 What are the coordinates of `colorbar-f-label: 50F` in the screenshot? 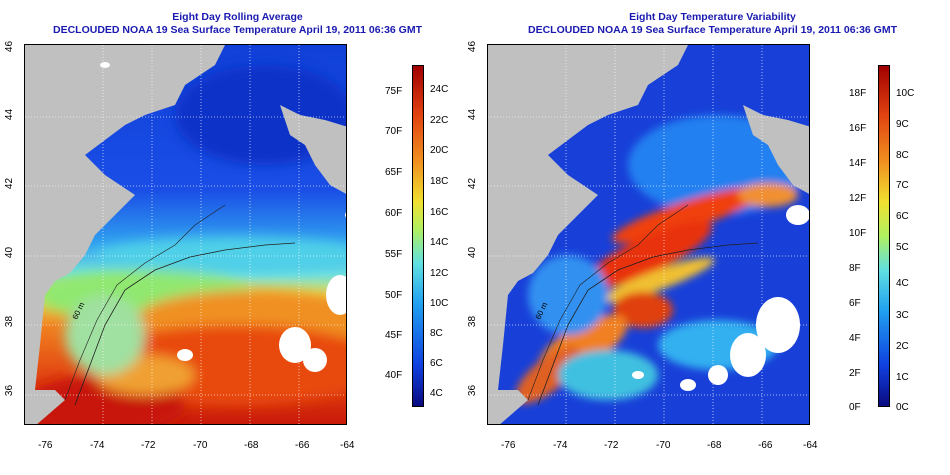 It's located at (394, 295).